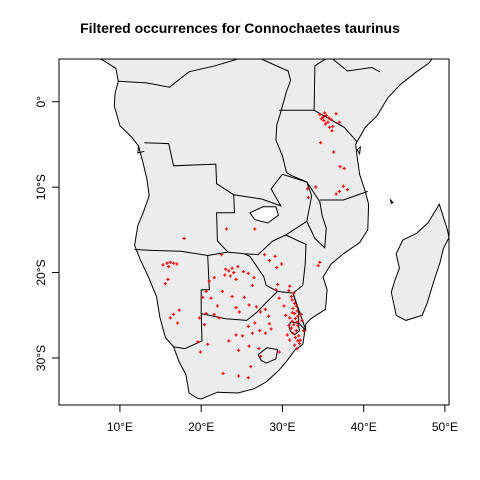 The width and height of the screenshot is (480, 480). What do you see at coordinates (282, 427) in the screenshot?
I see `x-tick-label: 30°E` at bounding box center [282, 427].